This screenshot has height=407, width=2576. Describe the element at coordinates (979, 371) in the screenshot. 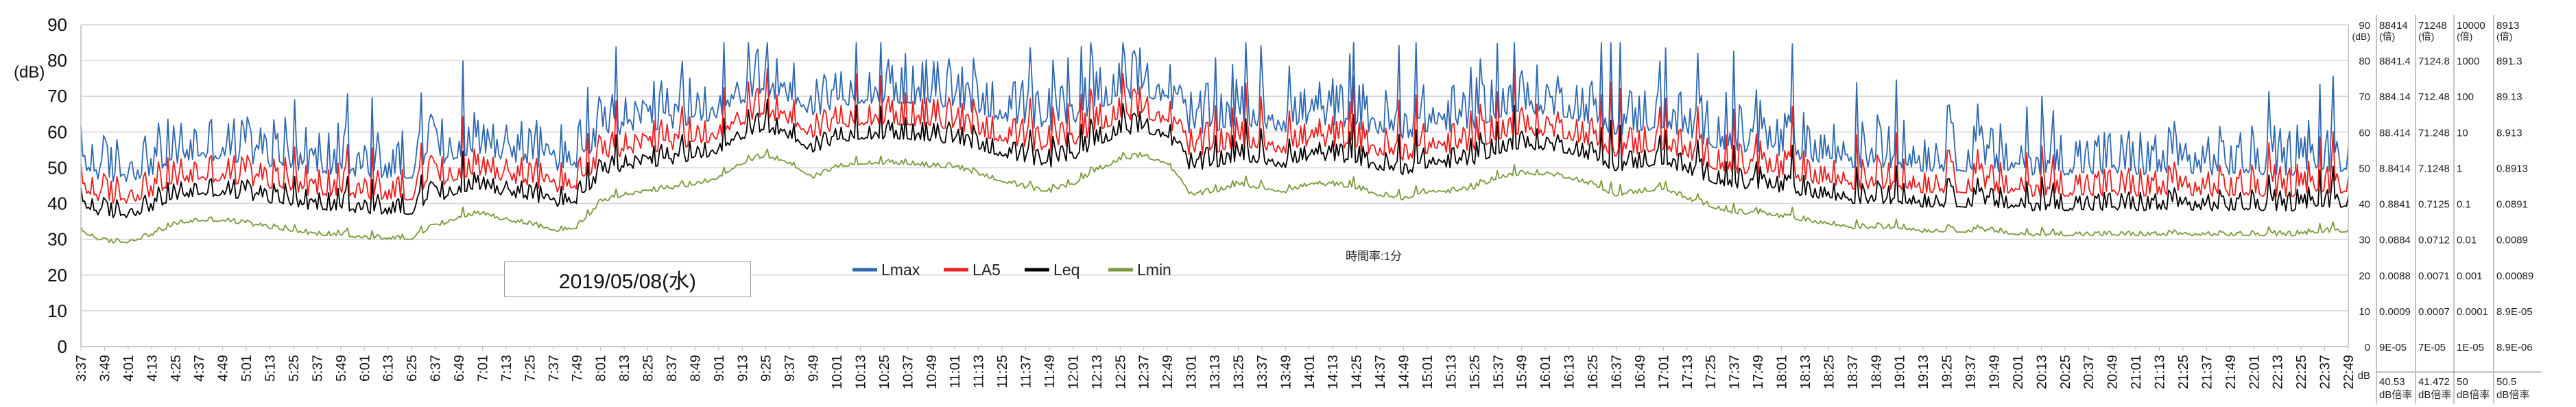

I see `x-tick-label: 11:13` at that location.